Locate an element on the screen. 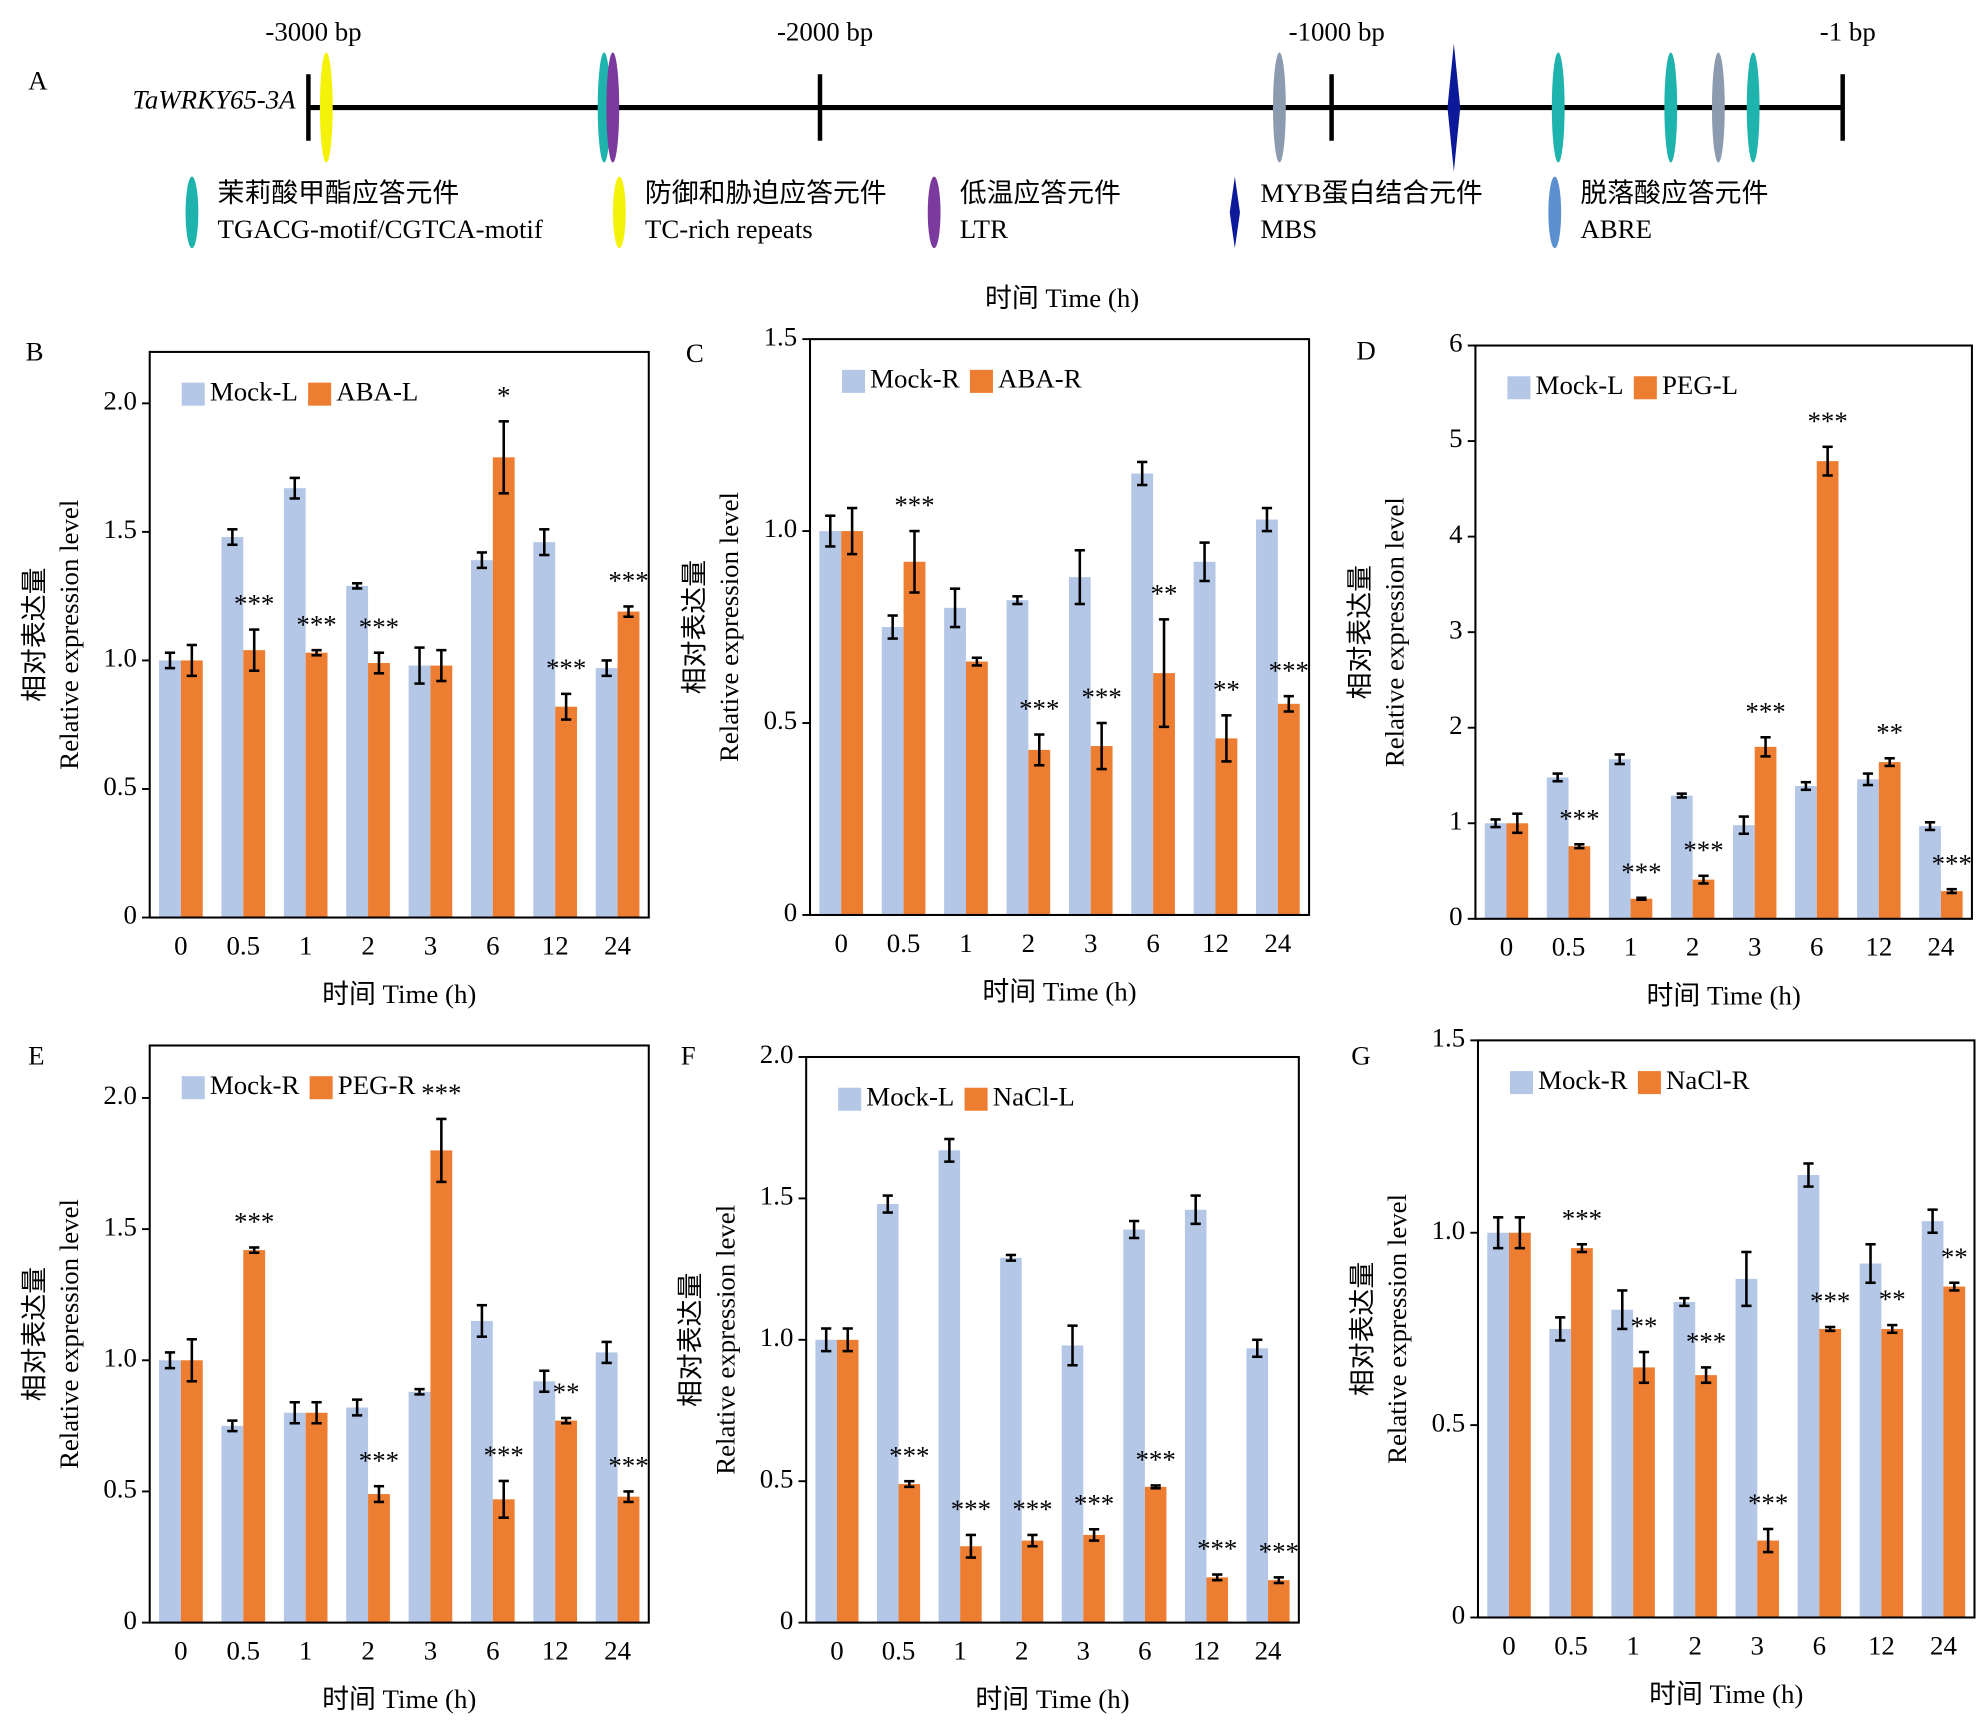  y-tick-label: 6 is located at coordinates (1455, 343).